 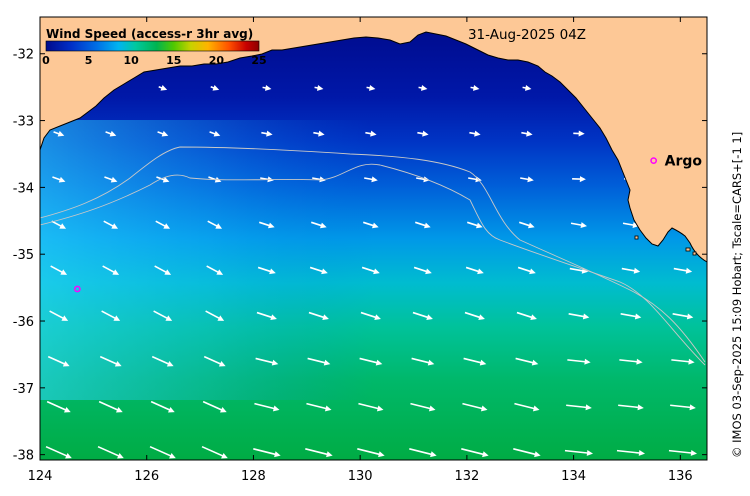 What do you see at coordinates (149, 34) in the screenshot?
I see `legend-title: Wind Speed (access-r 3hr avg)` at bounding box center [149, 34].